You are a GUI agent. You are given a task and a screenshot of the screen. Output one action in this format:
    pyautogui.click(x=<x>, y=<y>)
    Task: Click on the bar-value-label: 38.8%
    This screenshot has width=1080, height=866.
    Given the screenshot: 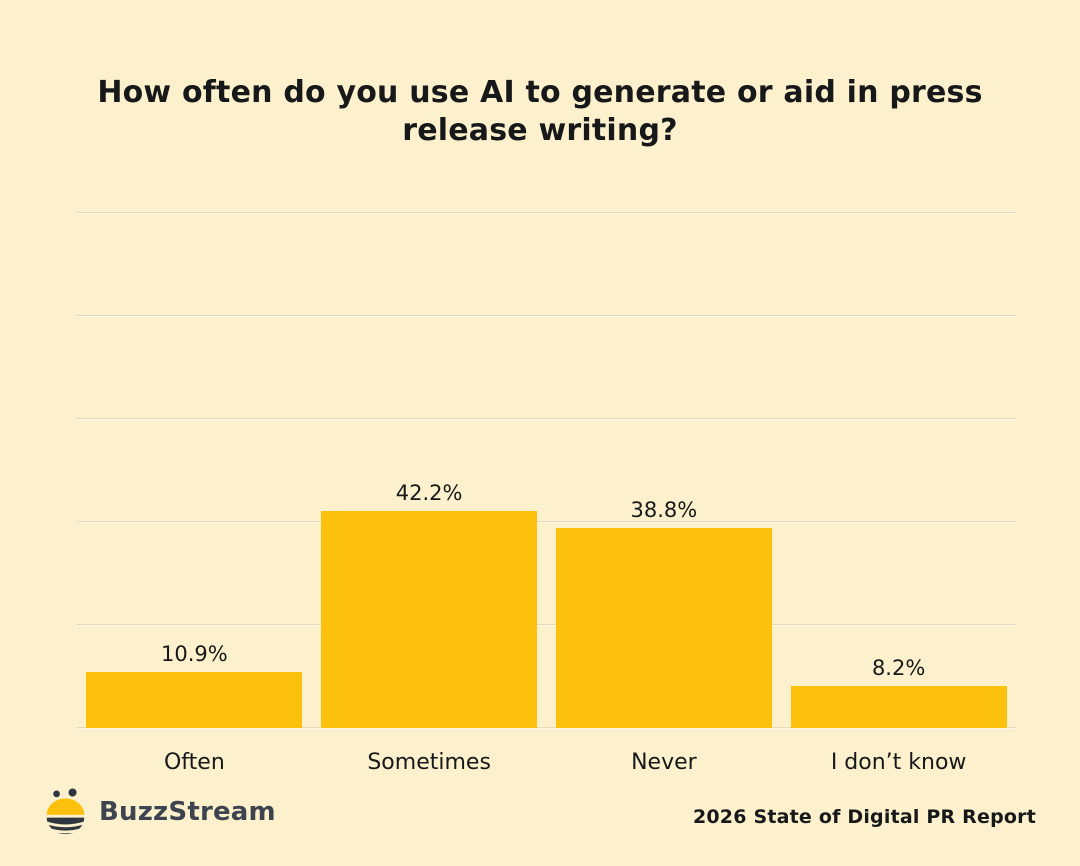 What is the action you would take?
    pyautogui.click(x=664, y=510)
    